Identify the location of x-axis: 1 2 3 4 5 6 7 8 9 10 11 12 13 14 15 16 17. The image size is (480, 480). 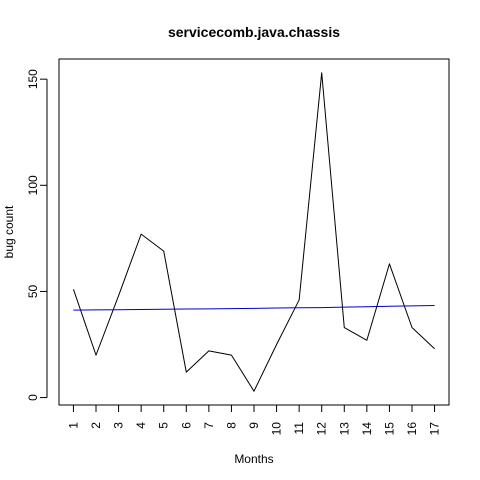
(254, 420).